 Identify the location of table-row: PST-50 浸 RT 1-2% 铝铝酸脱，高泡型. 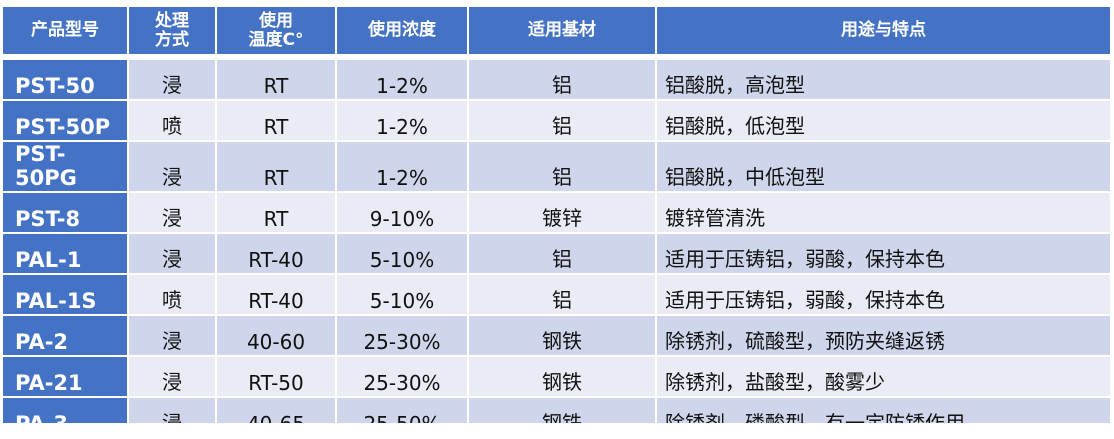
(556, 79).